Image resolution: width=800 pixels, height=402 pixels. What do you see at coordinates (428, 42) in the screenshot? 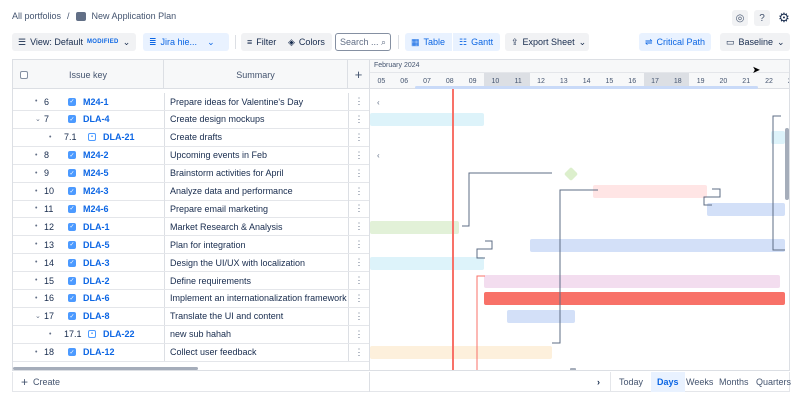
I see `table-view-button: ▦ Table` at bounding box center [428, 42].